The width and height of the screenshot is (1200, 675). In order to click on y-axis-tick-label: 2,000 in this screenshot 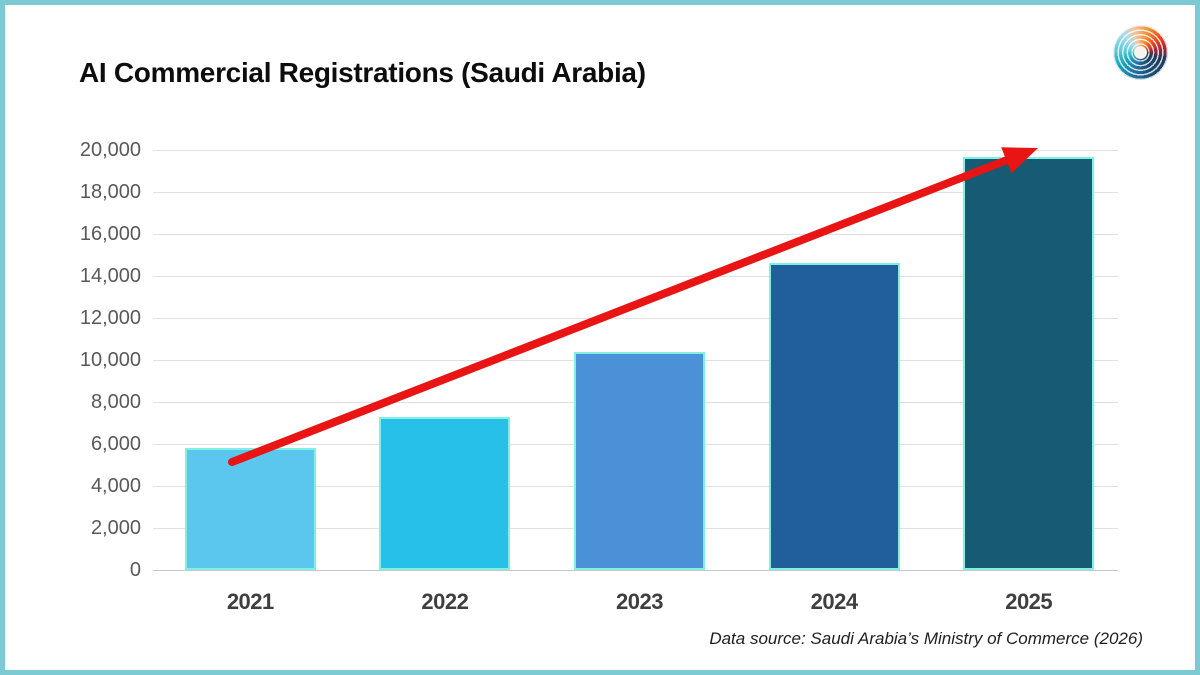, I will do `click(115, 528)`.